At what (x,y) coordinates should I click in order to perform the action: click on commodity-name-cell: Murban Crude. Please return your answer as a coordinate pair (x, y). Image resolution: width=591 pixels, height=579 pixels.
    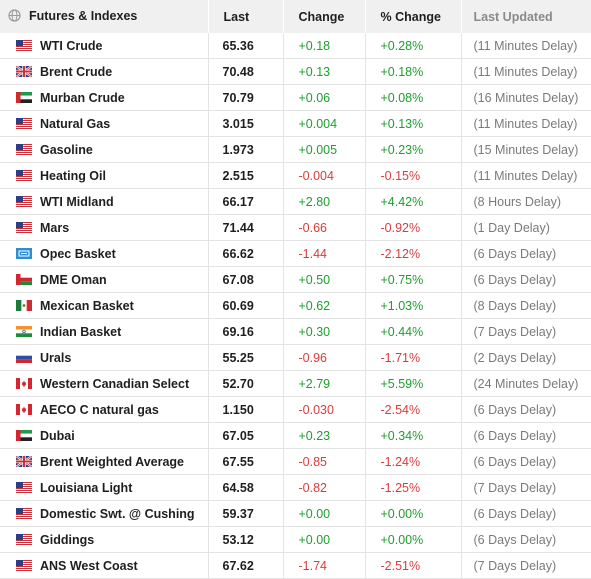
    Looking at the image, I should click on (104, 97).